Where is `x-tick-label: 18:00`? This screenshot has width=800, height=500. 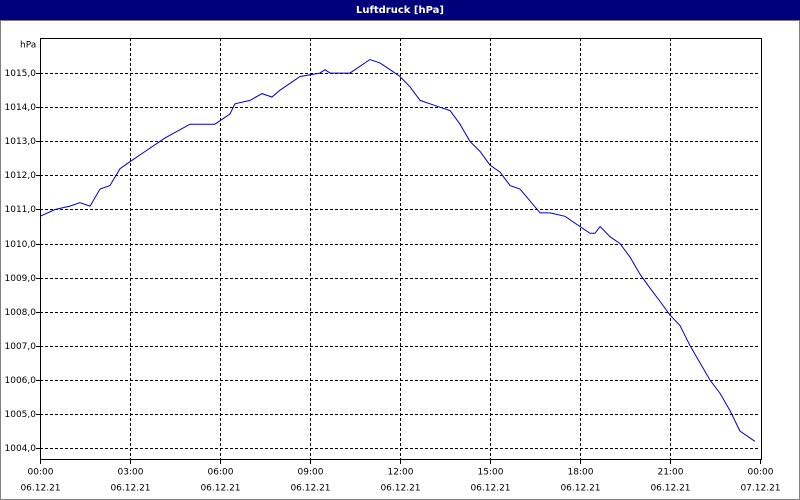 x-tick-label: 18:00 is located at coordinates (581, 473).